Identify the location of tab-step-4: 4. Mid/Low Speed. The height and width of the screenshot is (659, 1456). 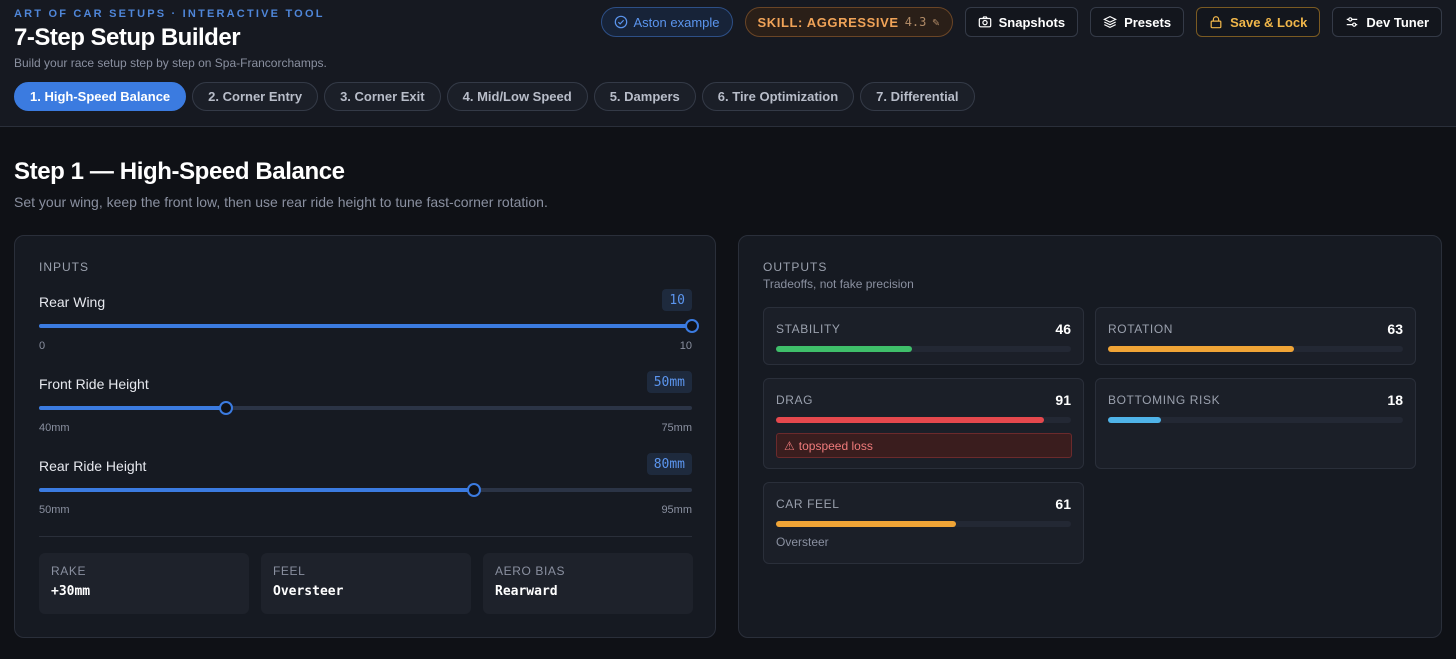
(517, 96).